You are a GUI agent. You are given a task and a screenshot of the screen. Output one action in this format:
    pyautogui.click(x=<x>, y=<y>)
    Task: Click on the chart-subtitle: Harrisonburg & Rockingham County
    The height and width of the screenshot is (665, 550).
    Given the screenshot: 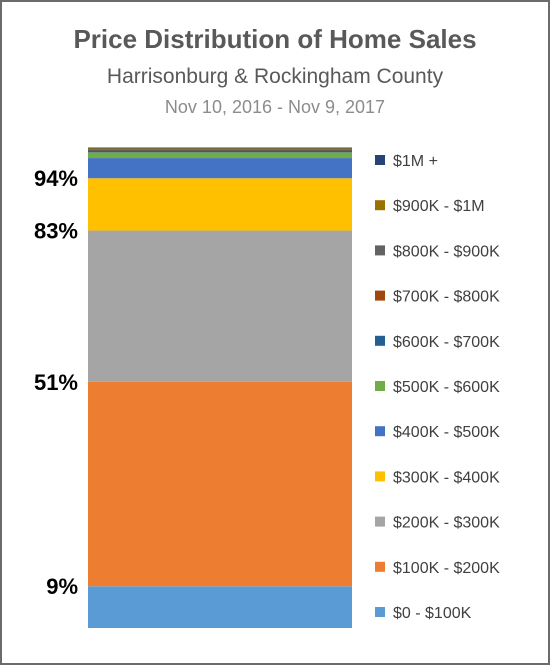 What is the action you would take?
    pyautogui.click(x=275, y=76)
    